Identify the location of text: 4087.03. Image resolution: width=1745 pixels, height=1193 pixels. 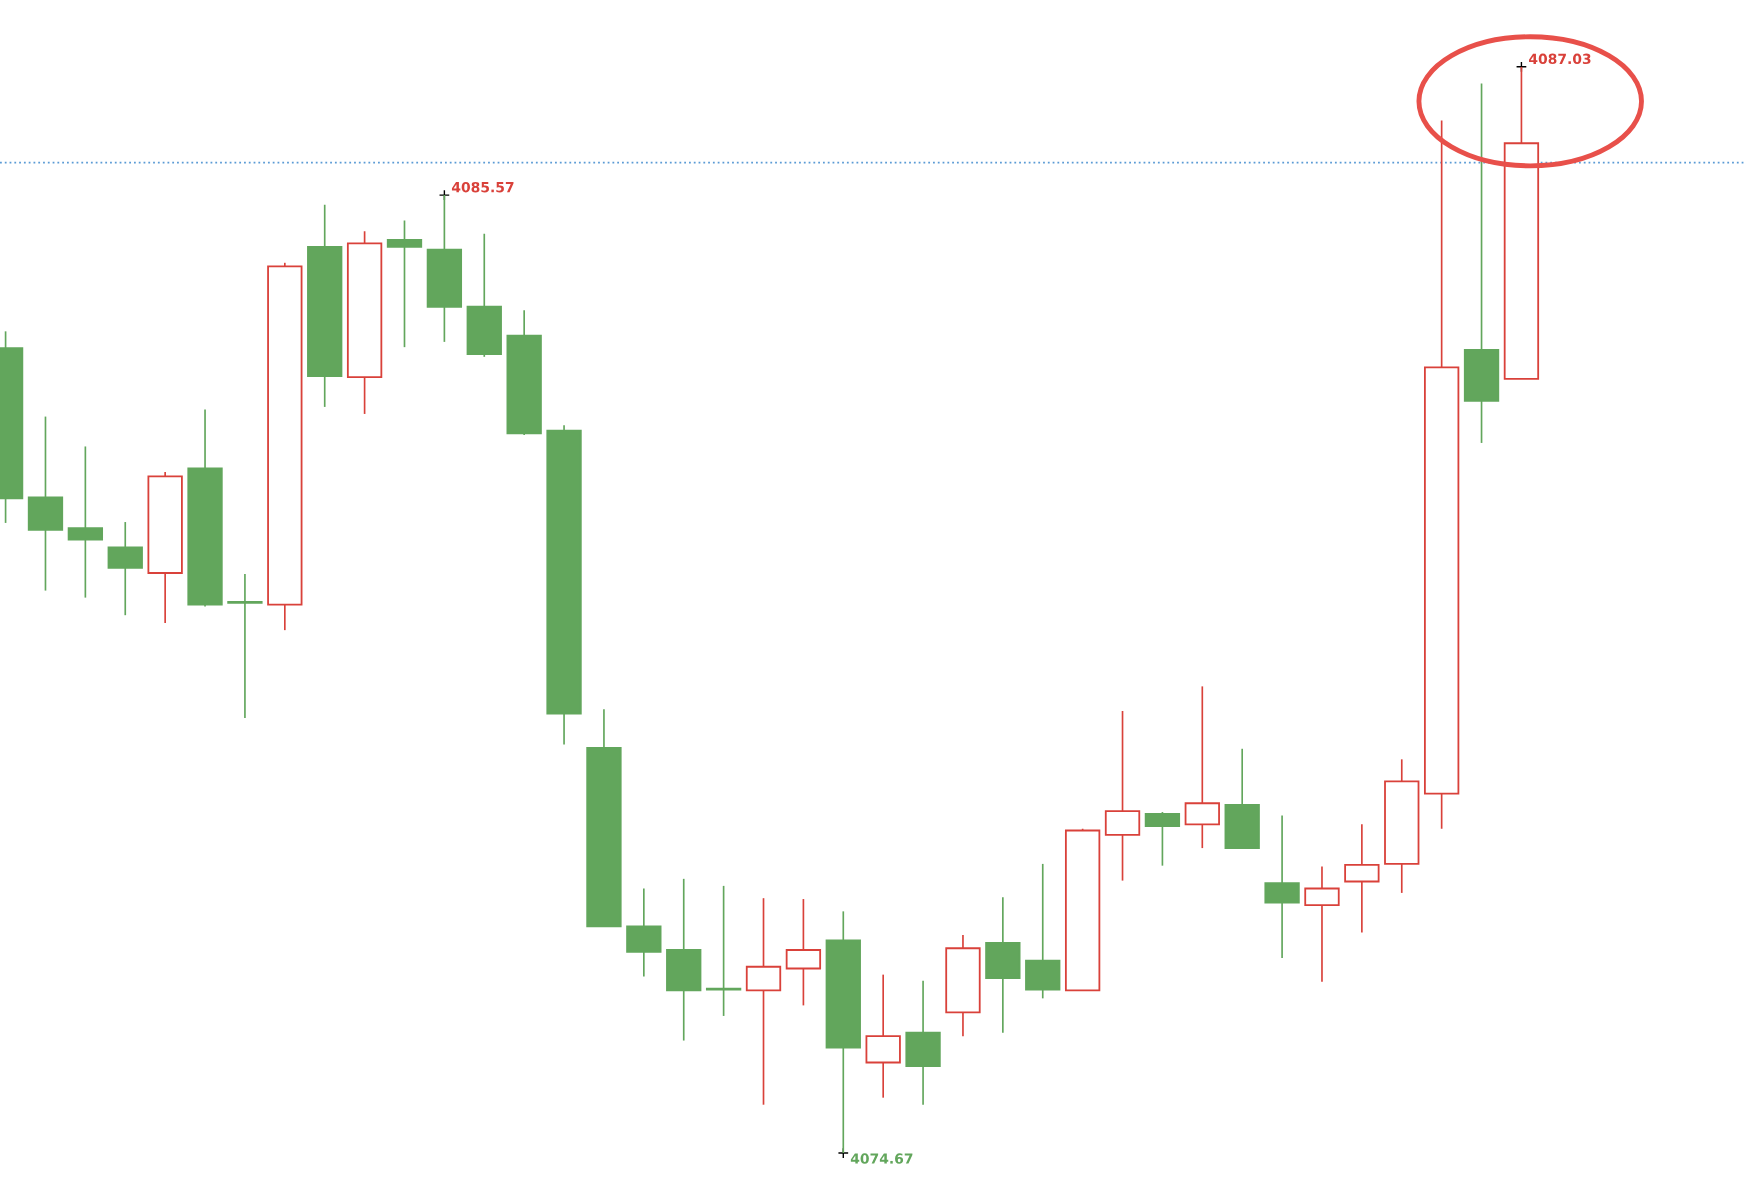
(1560, 59).